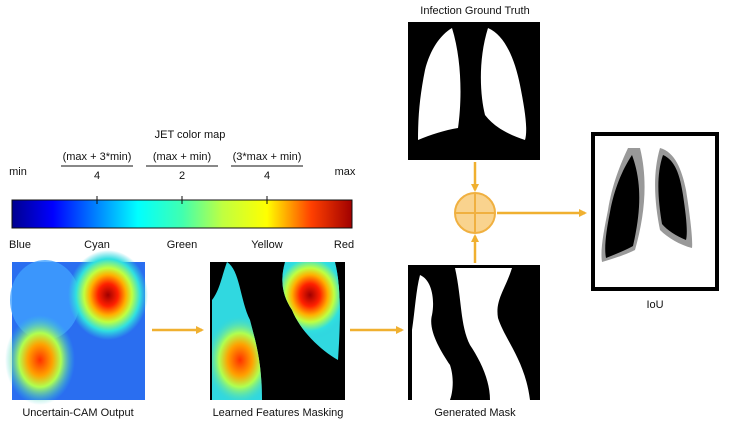 This screenshot has height=426, width=736. What do you see at coordinates (97, 245) in the screenshot?
I see `color-name: Cyan` at bounding box center [97, 245].